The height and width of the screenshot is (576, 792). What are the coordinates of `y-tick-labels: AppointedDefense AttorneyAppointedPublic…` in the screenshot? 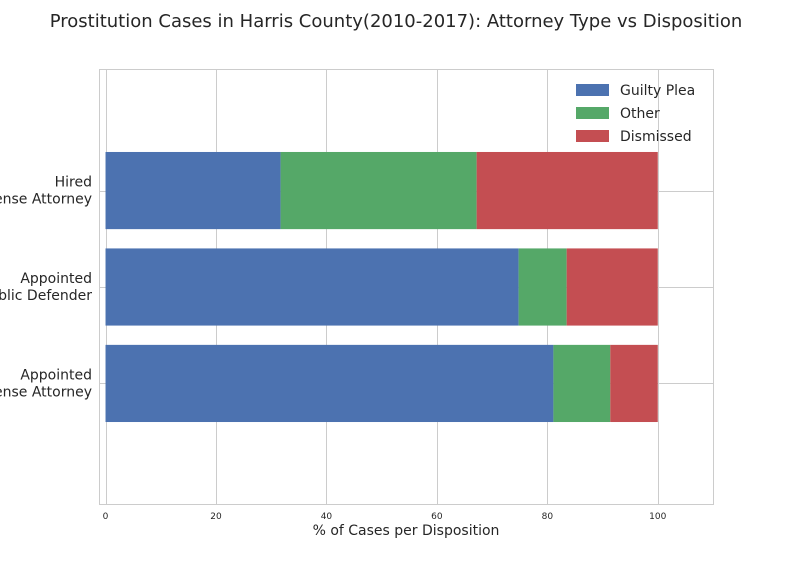 It's located at (46, 288).